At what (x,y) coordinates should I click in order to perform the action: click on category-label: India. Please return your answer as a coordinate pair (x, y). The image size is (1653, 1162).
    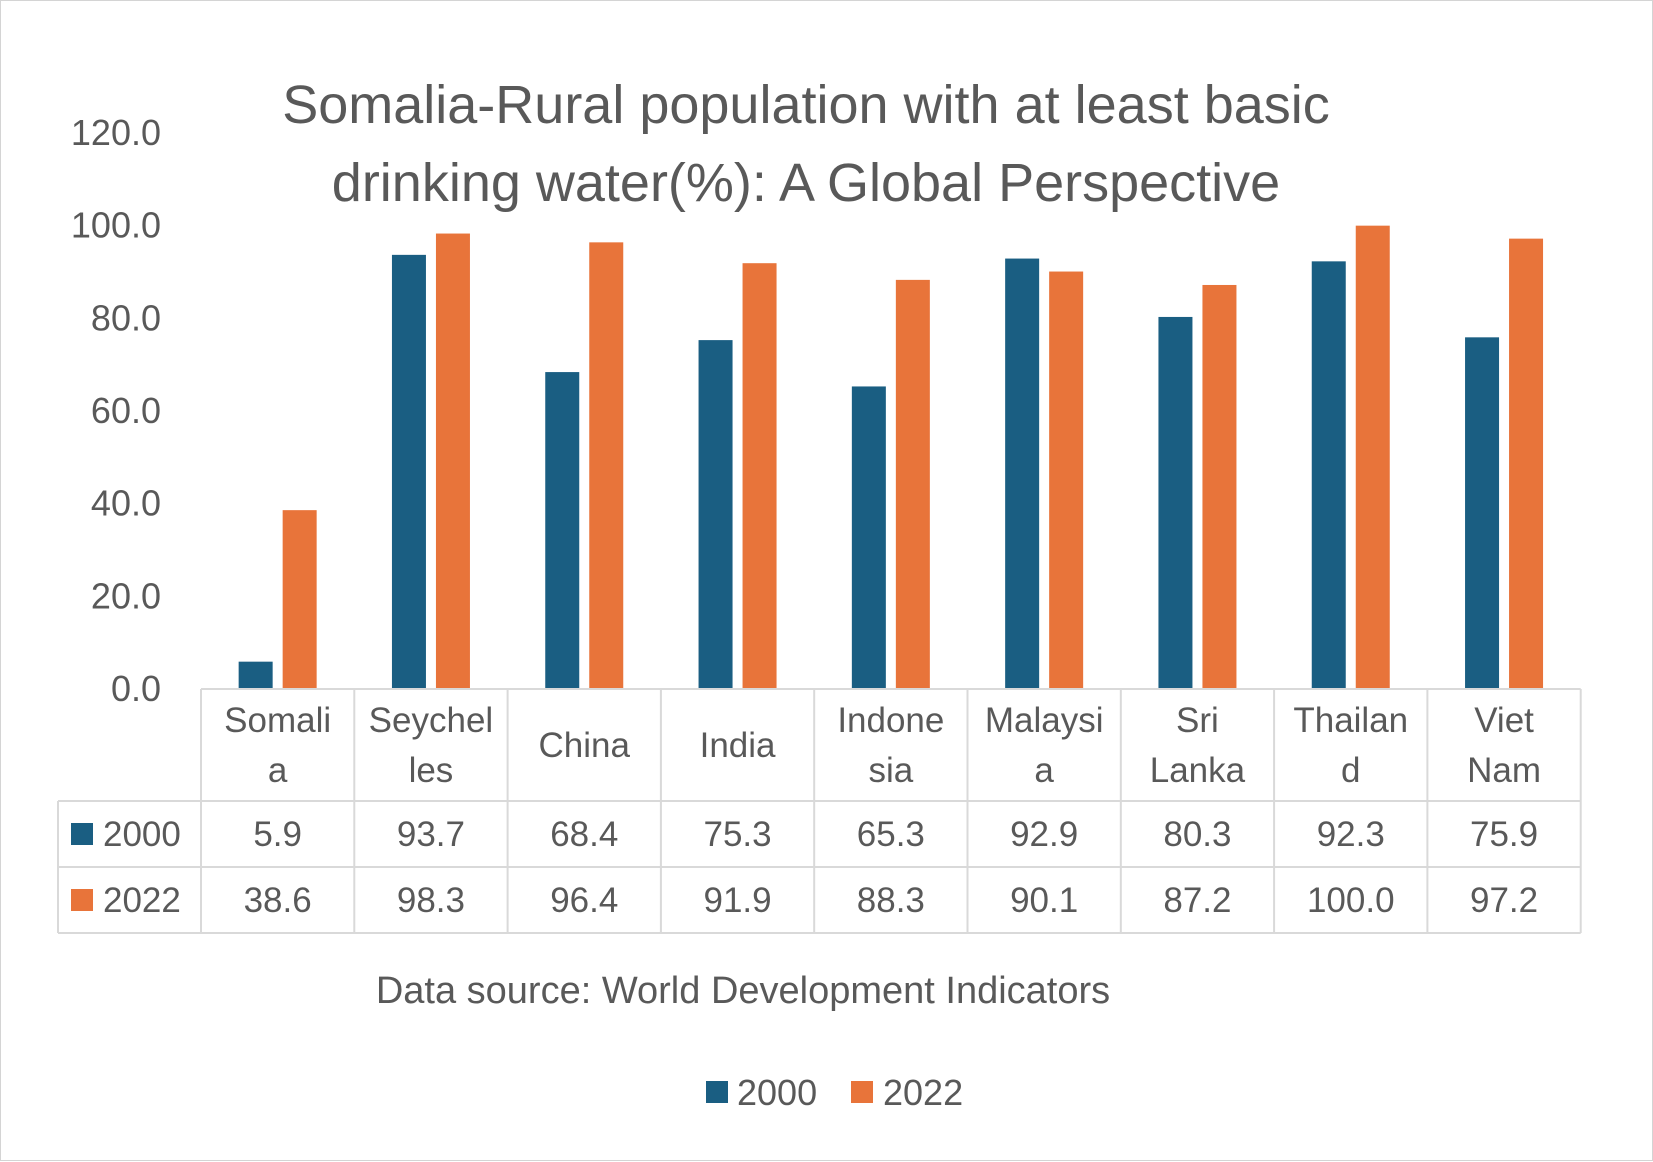
    Looking at the image, I should click on (738, 745).